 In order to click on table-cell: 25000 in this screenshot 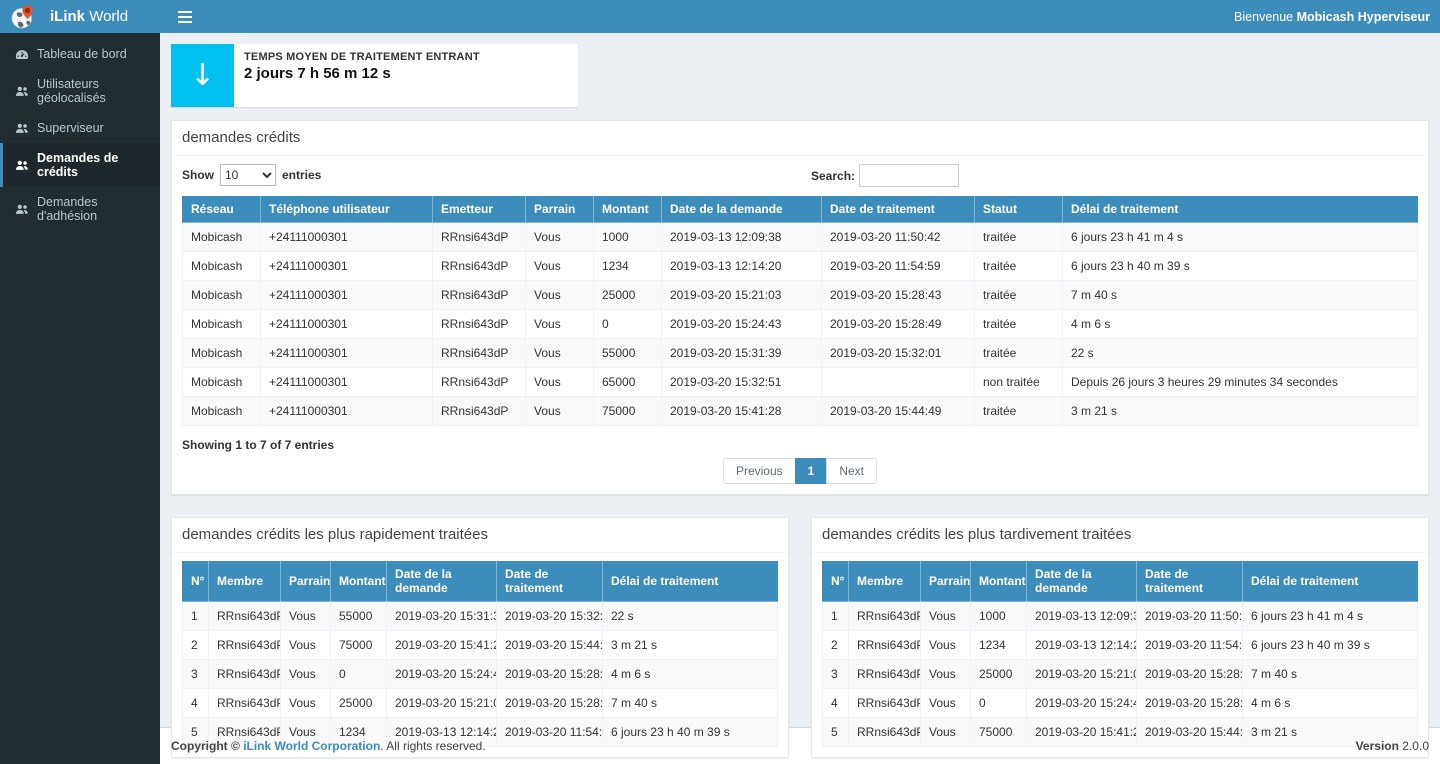, I will do `click(358, 703)`.